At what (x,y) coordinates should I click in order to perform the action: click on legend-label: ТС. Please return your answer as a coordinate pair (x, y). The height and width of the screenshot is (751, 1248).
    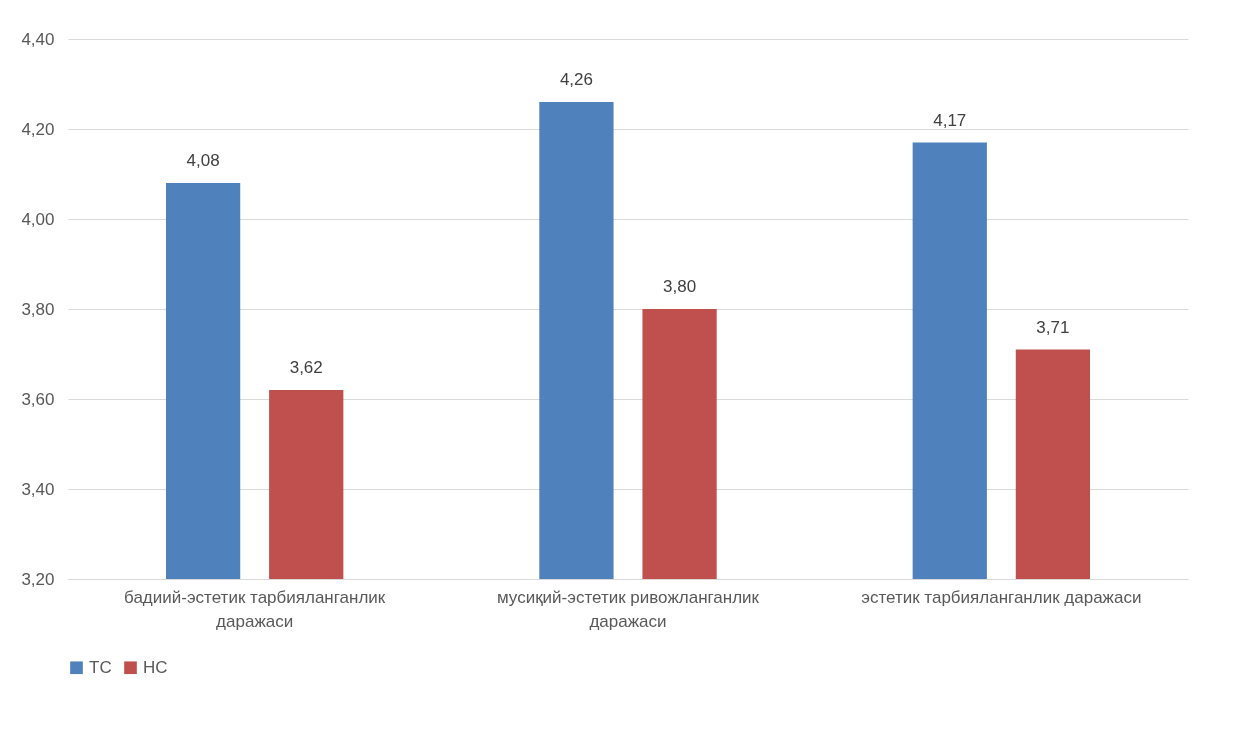
    Looking at the image, I should click on (100, 667).